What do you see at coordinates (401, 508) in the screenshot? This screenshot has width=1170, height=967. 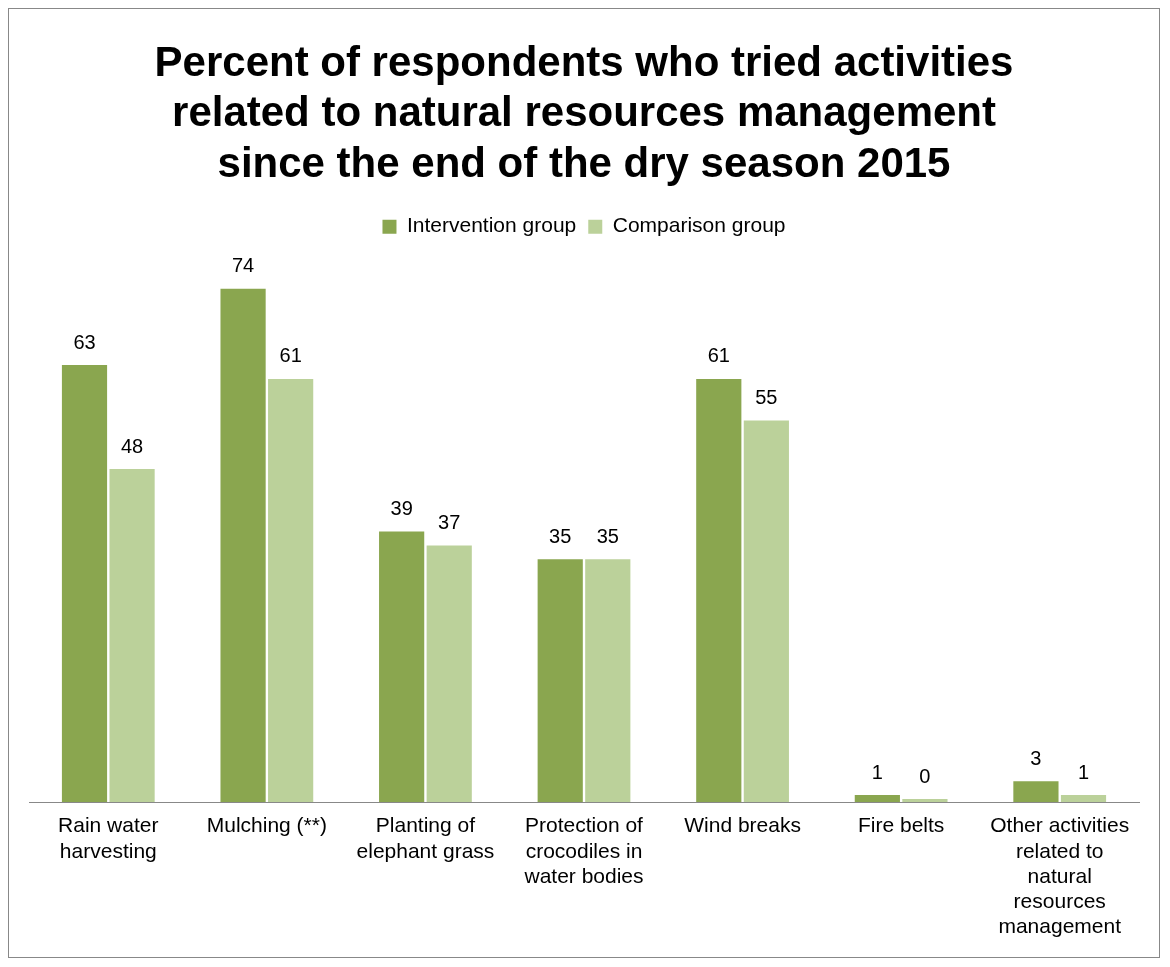 I see `data-label: 39` at bounding box center [401, 508].